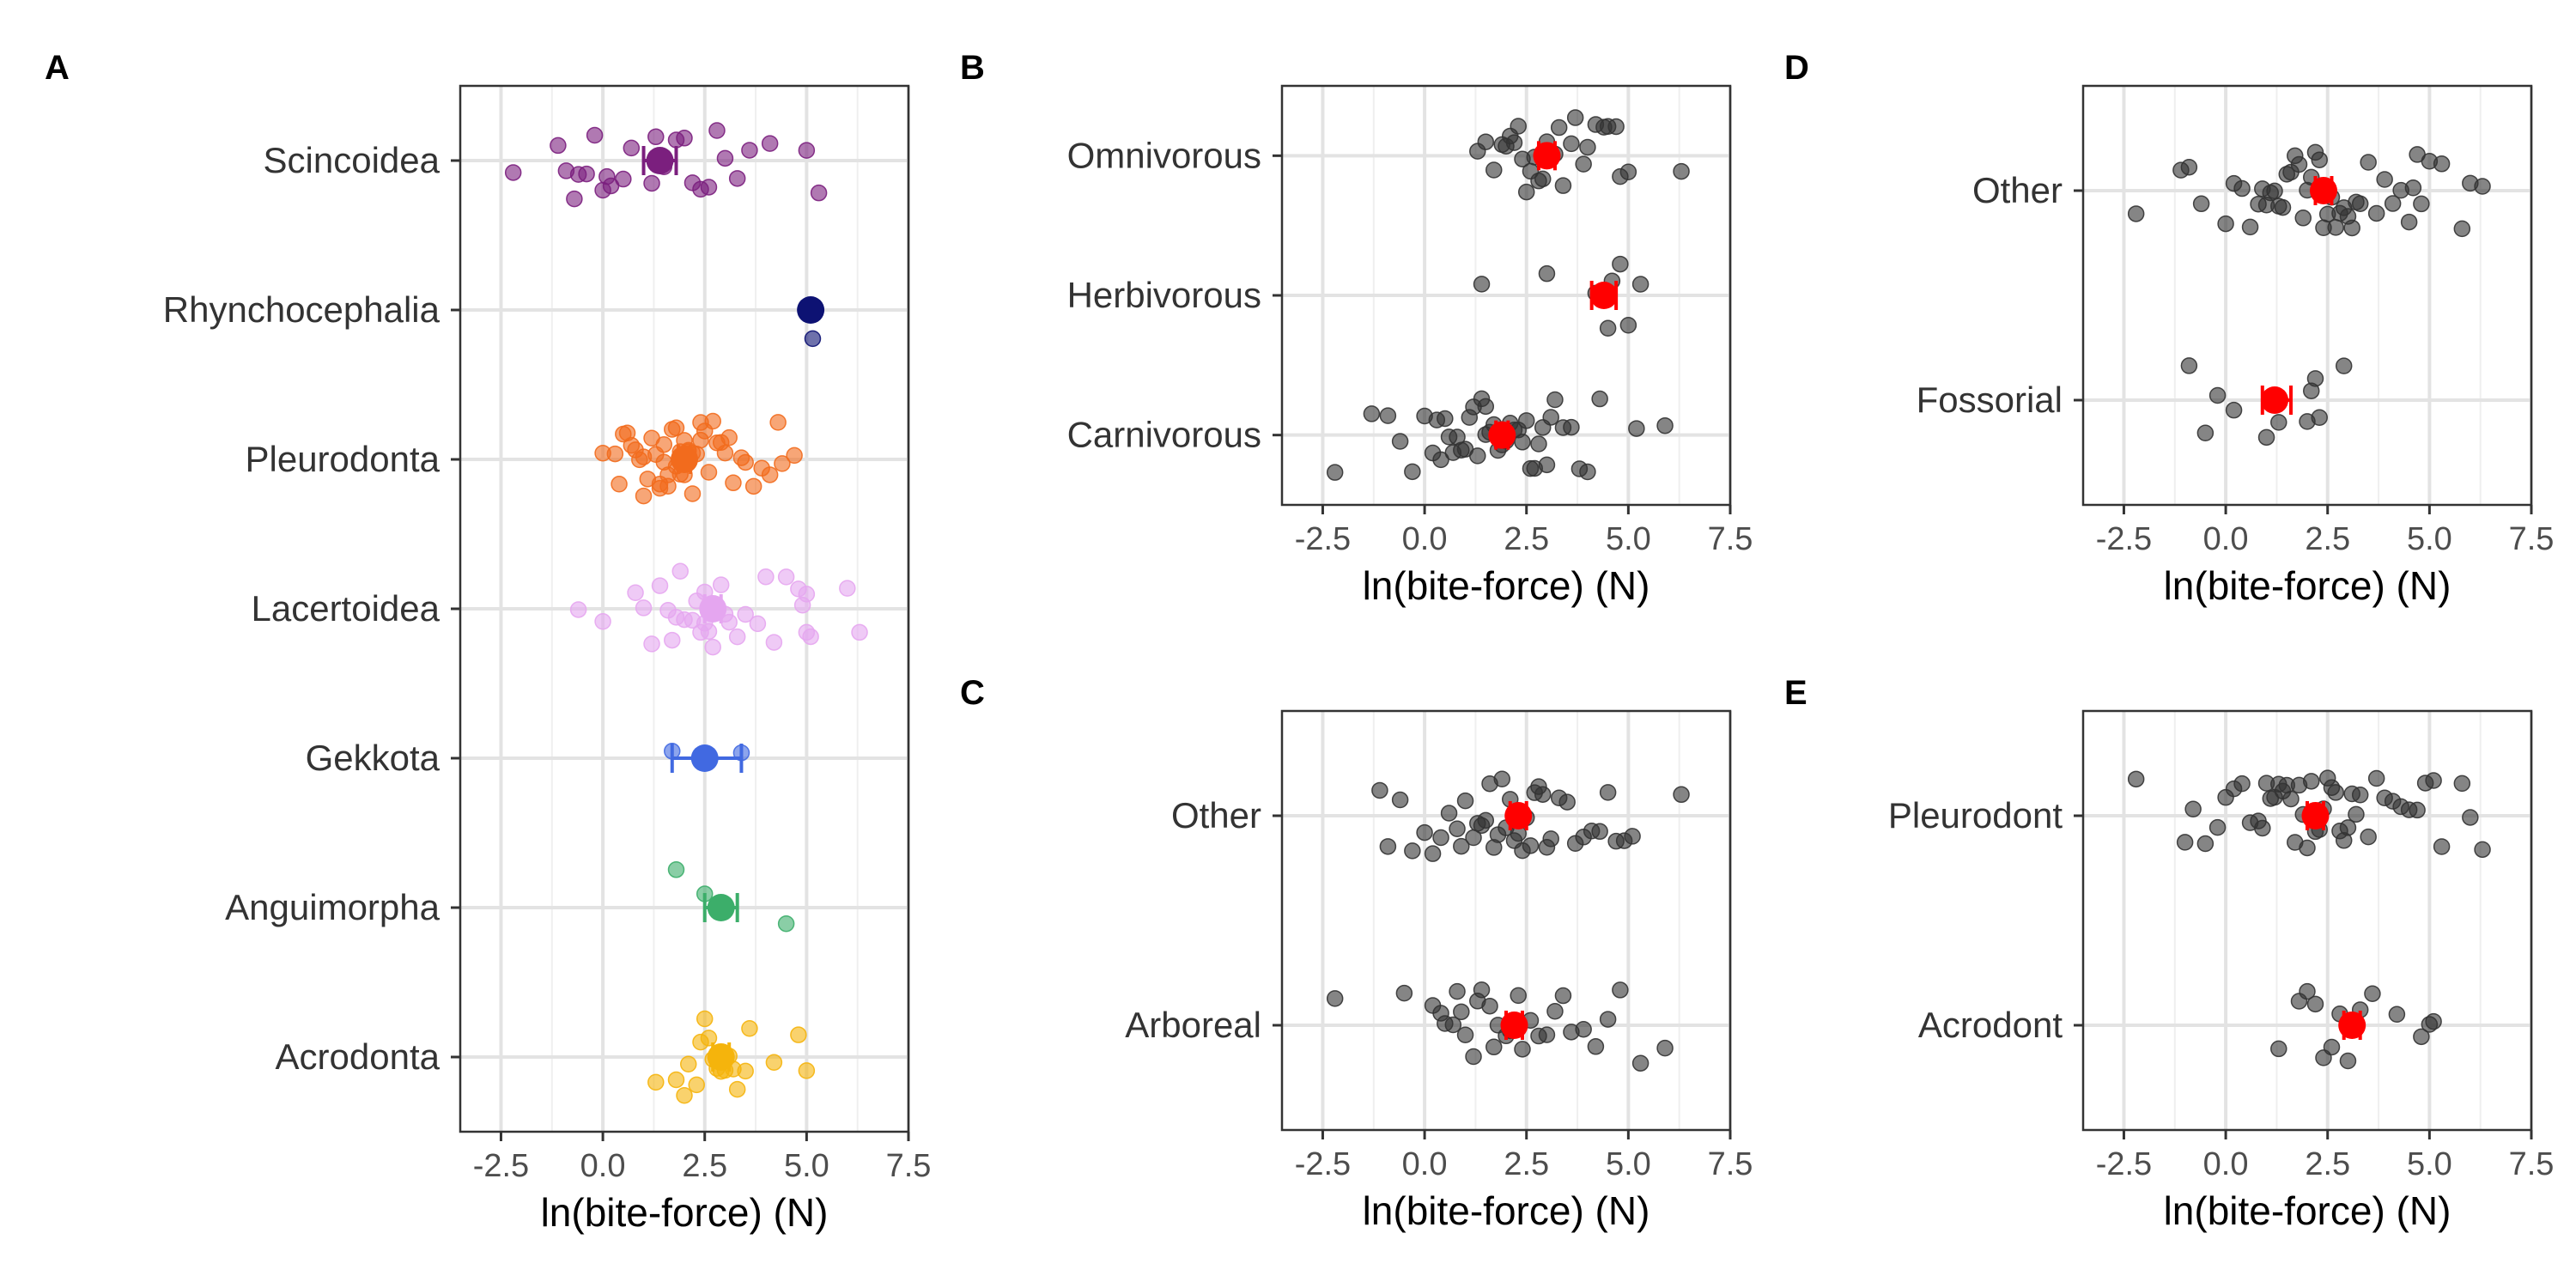  What do you see at coordinates (1193, 1025) in the screenshot?
I see `category-label: Arboreal` at bounding box center [1193, 1025].